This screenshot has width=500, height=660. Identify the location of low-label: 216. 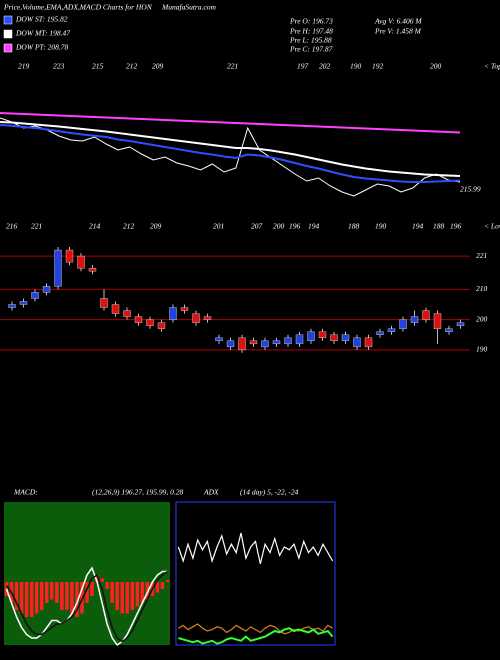
(12, 226).